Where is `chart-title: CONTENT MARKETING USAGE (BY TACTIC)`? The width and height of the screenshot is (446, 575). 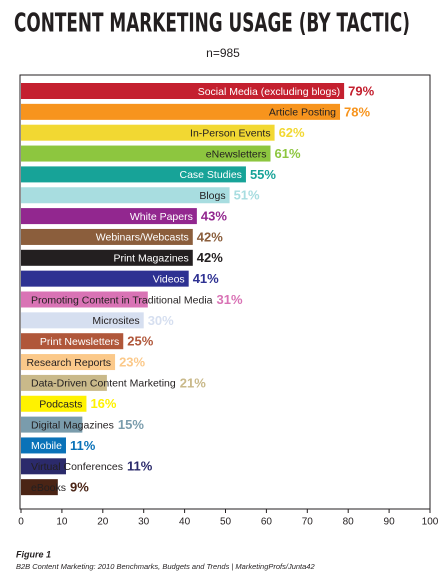 chart-title: CONTENT MARKETING USAGE (BY TACTIC) is located at coordinates (212, 24).